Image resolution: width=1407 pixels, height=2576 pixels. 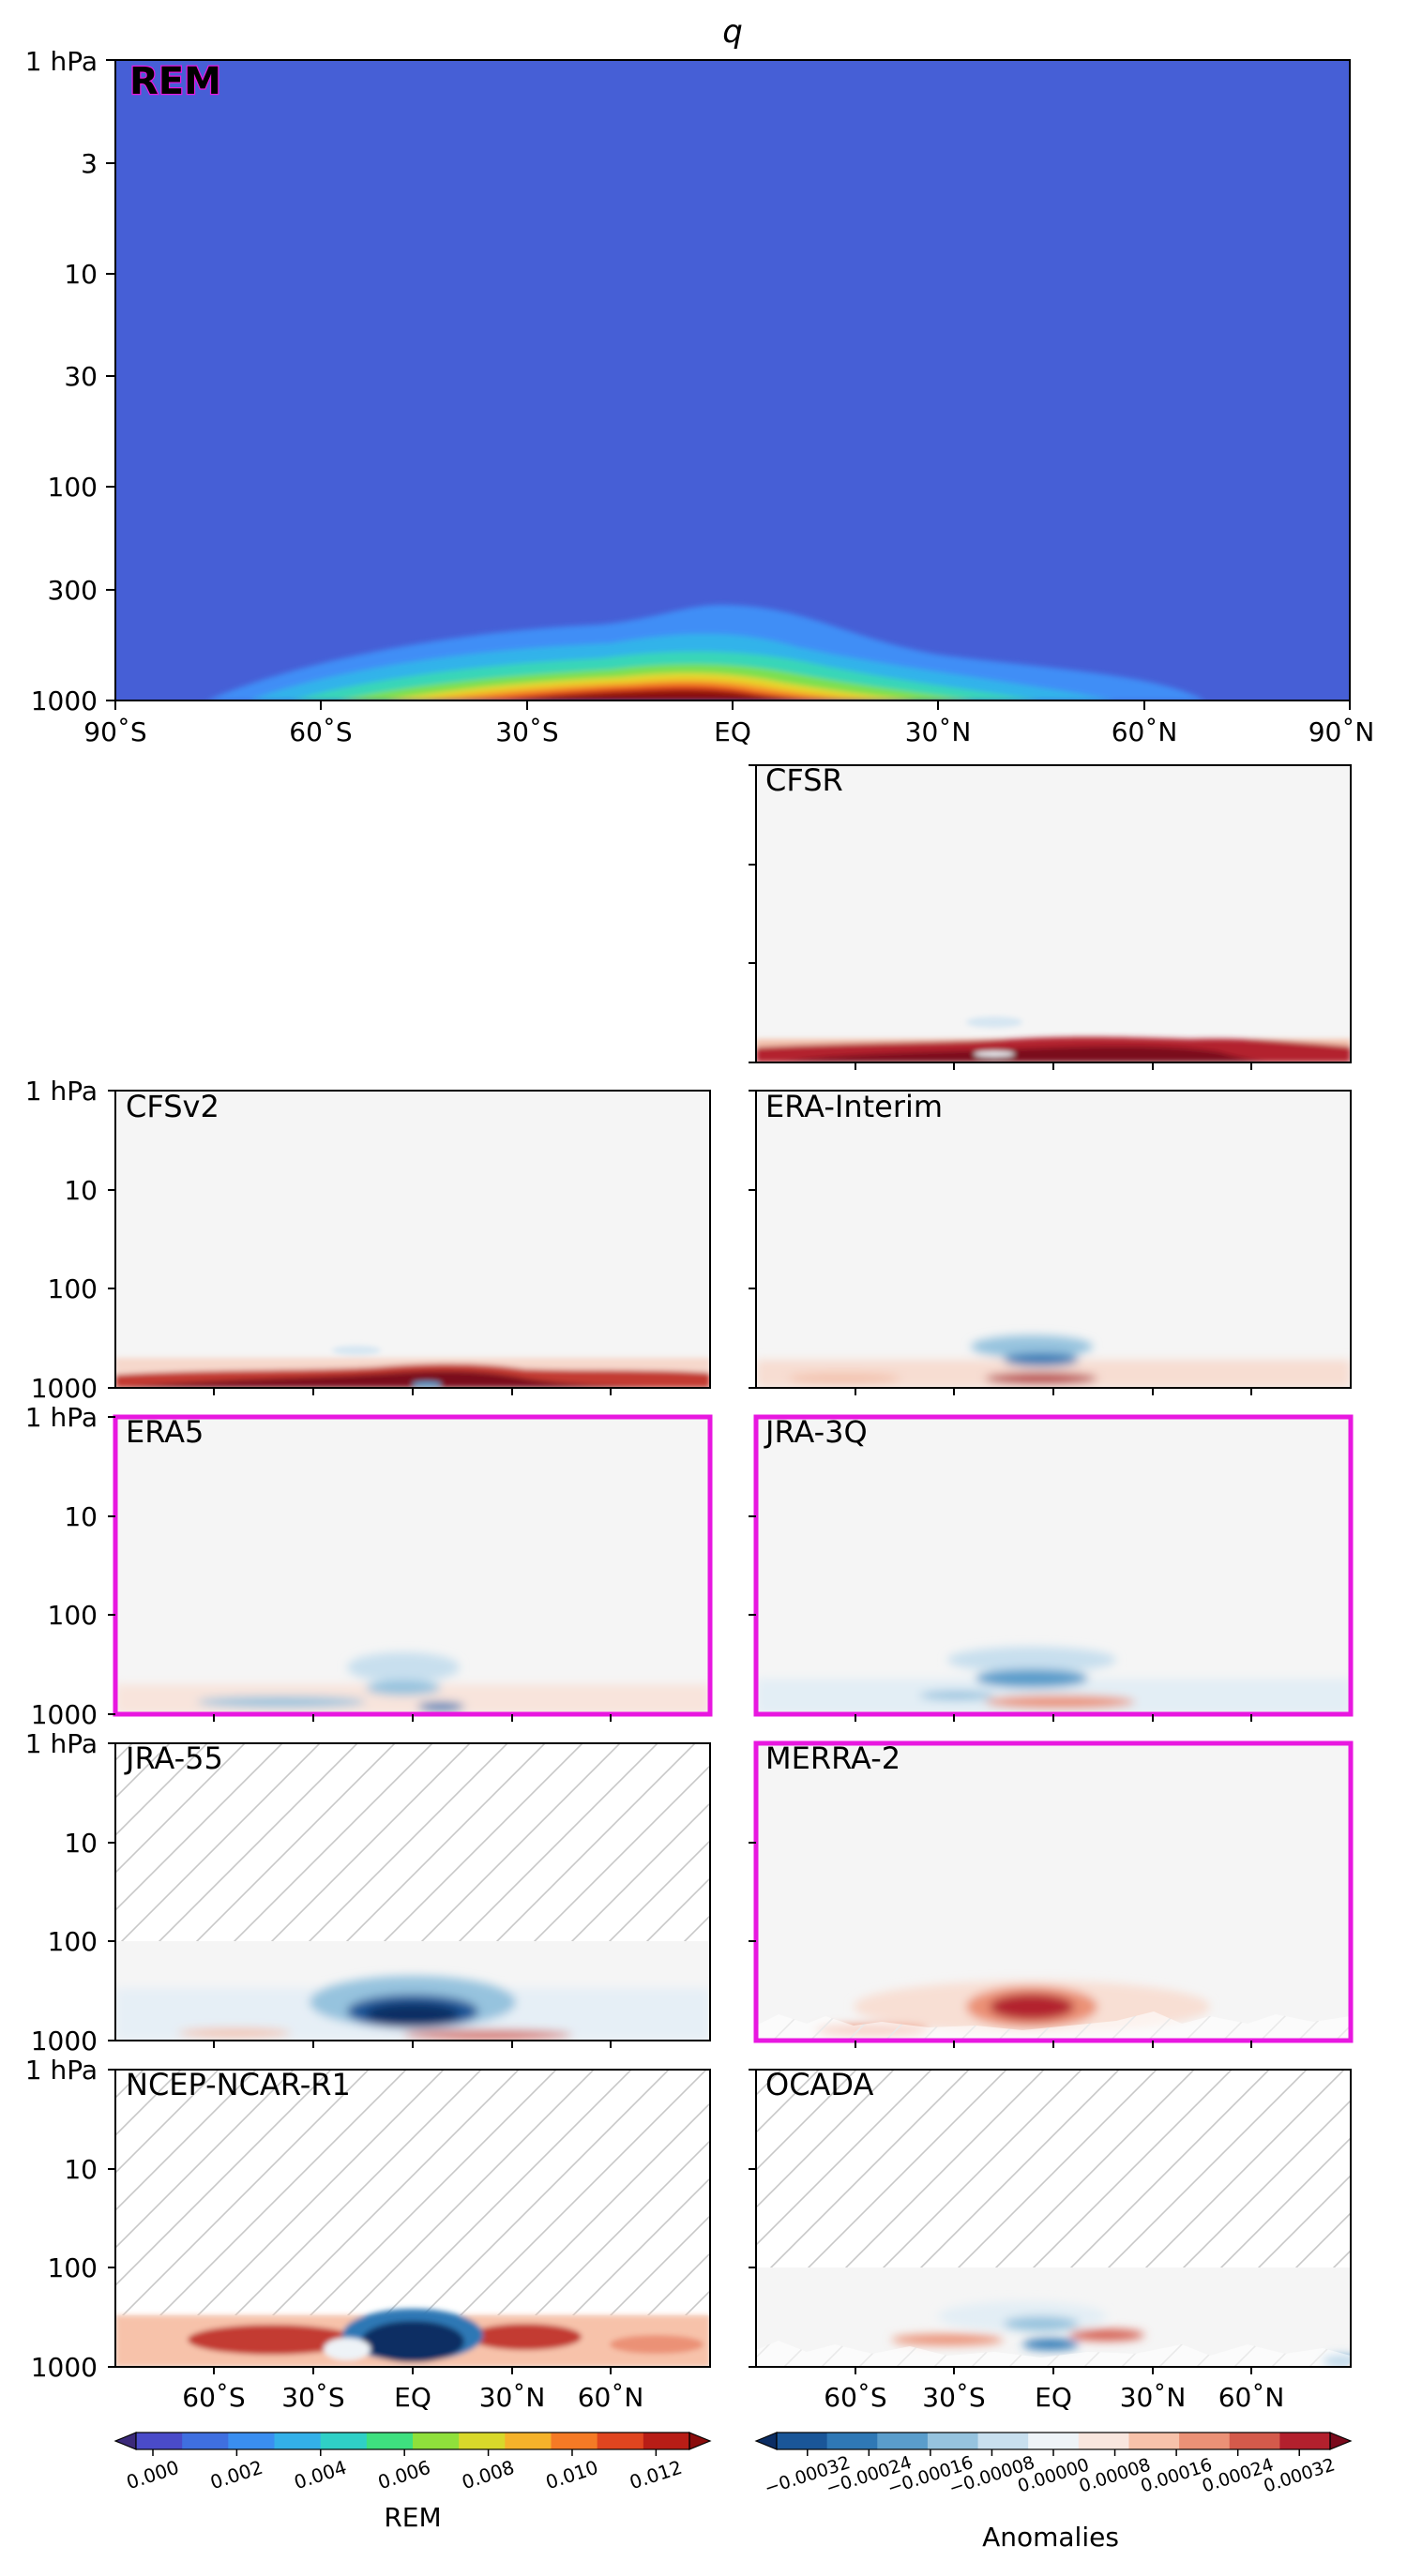 What do you see at coordinates (732, 731) in the screenshot?
I see `rem-xtick-eq: EQ` at bounding box center [732, 731].